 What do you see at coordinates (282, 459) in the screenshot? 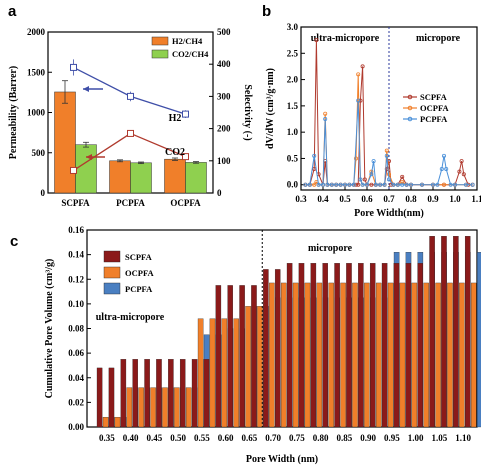
I see `panel-c-xlabel: Pore Width (nm)` at bounding box center [282, 459].